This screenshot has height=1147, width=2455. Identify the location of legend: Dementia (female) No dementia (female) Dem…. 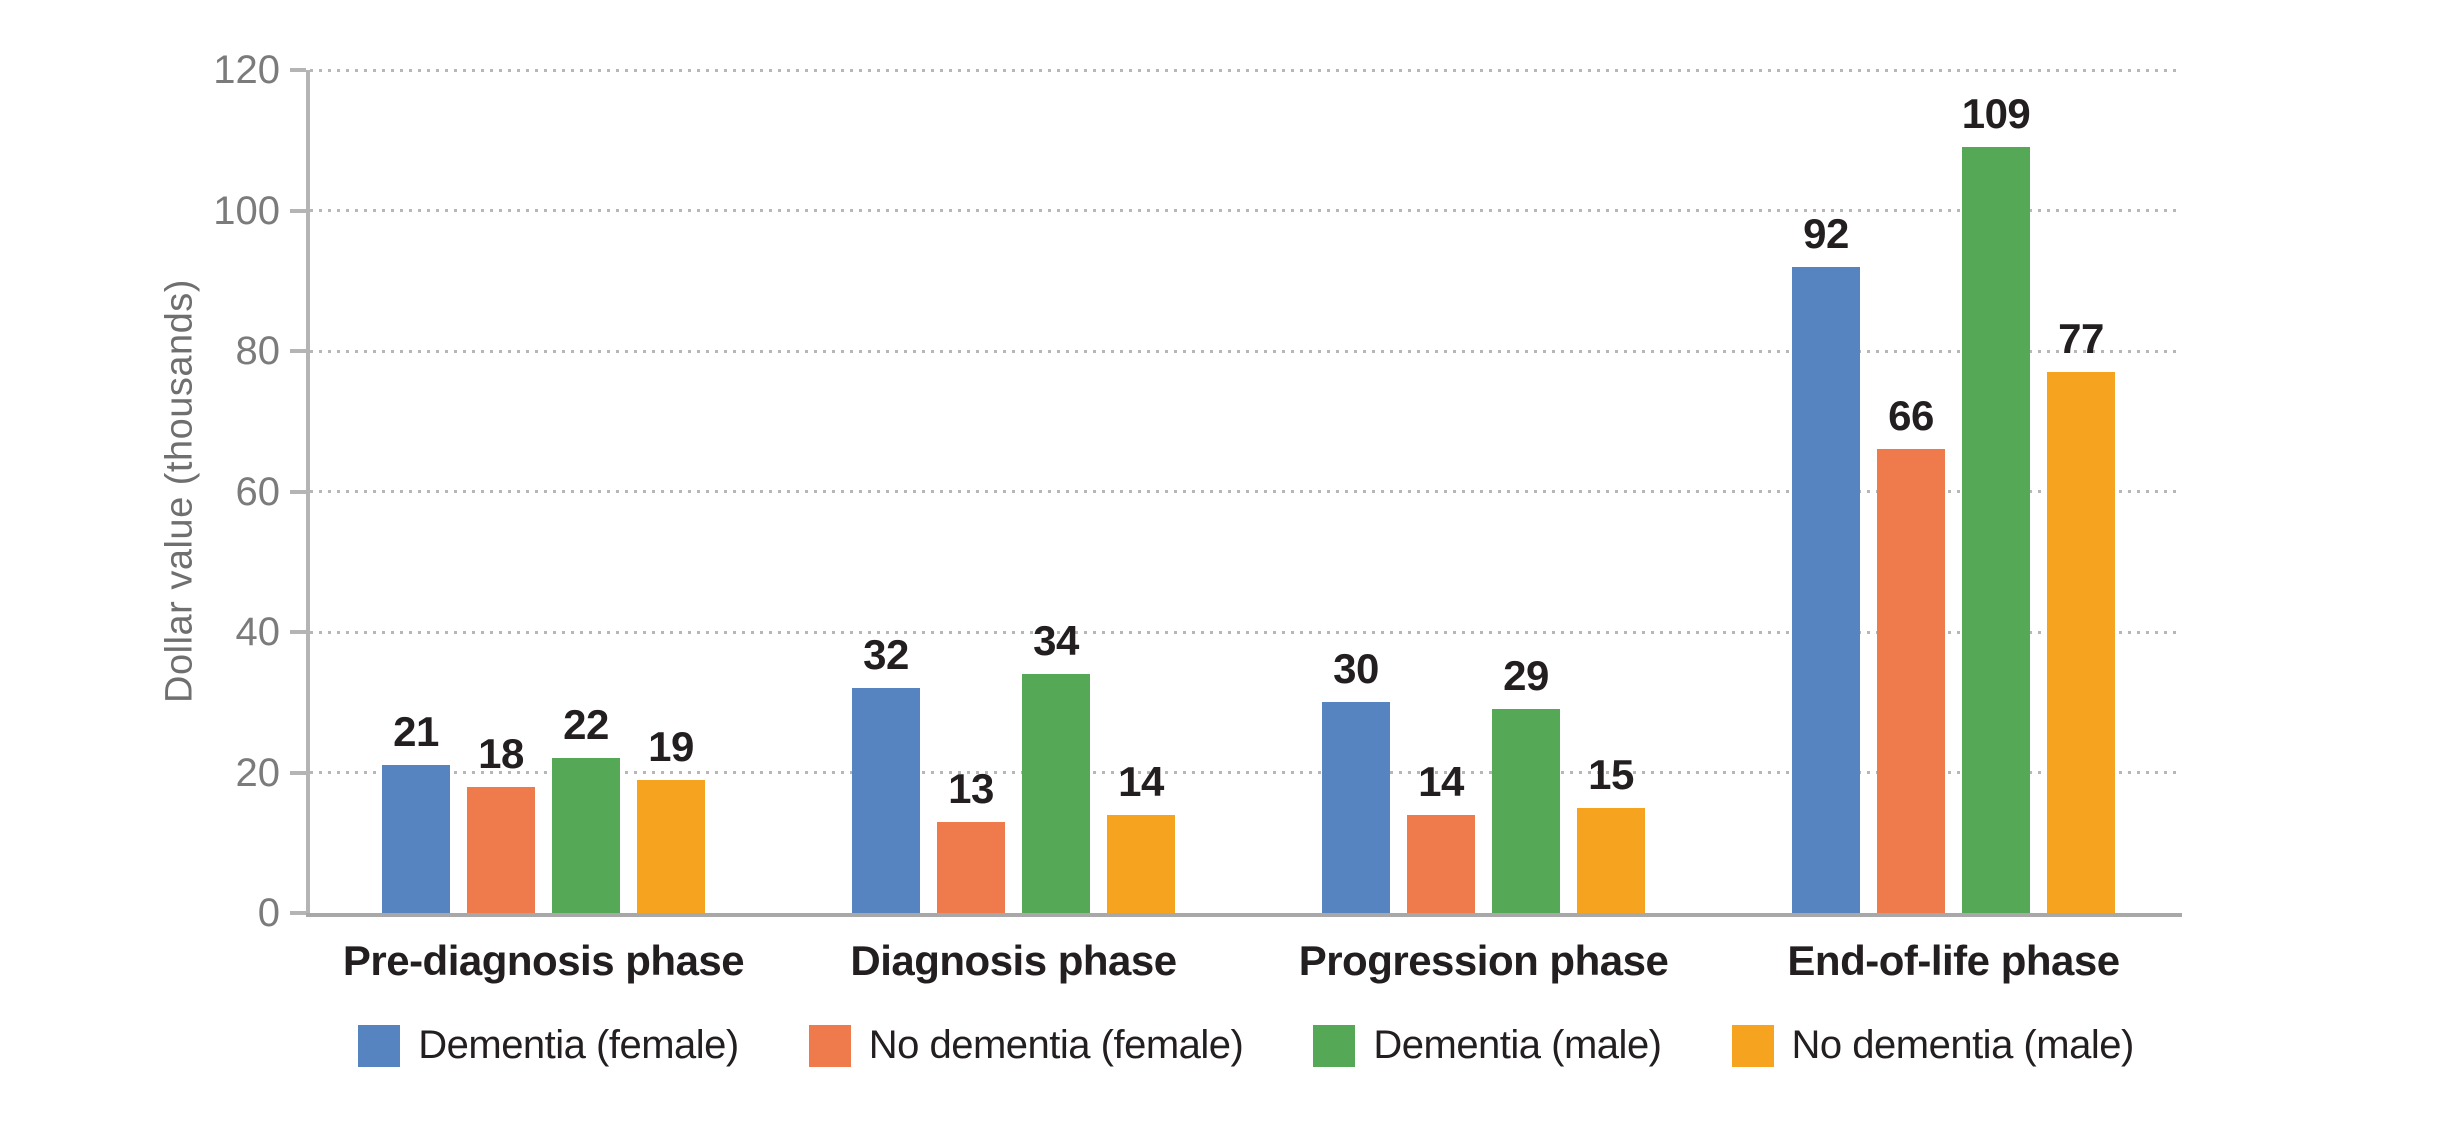
(1246, 1045).